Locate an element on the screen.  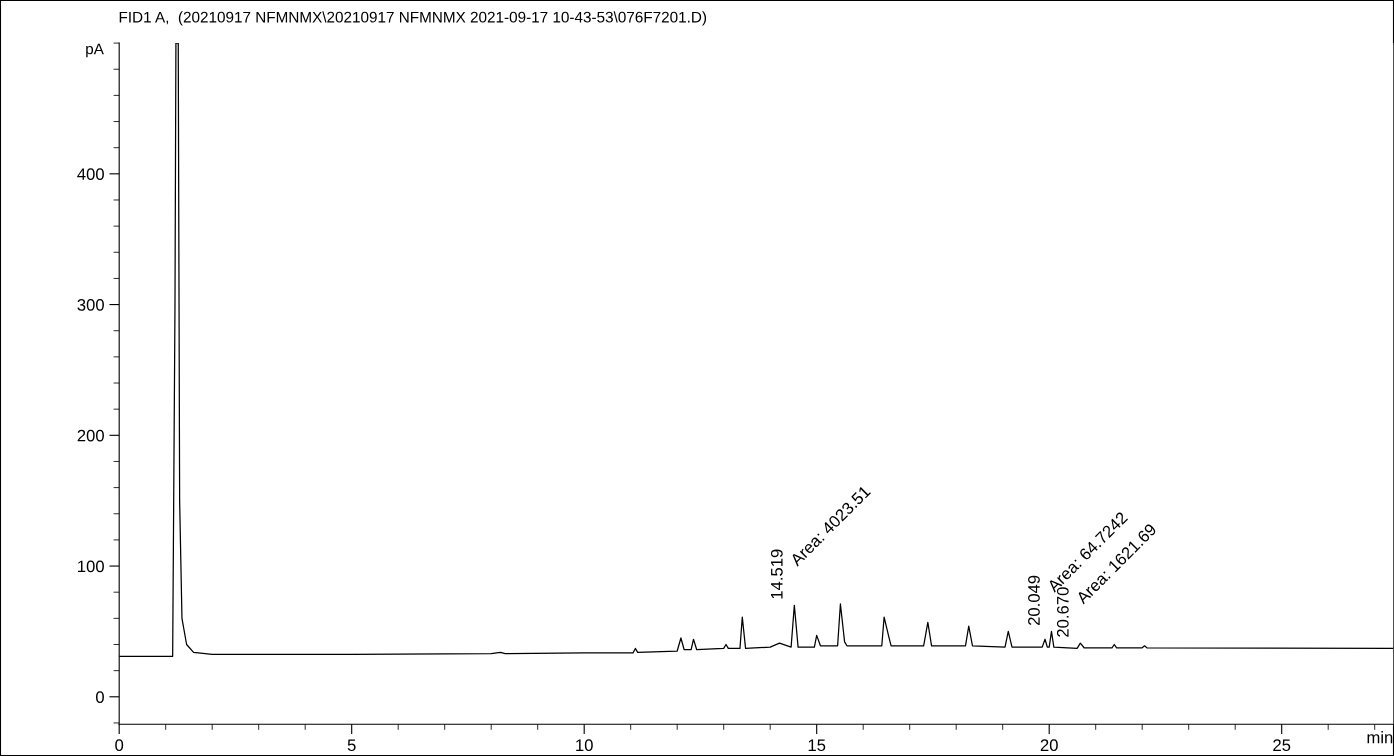
x-tick-label: 0 is located at coordinates (119, 745).